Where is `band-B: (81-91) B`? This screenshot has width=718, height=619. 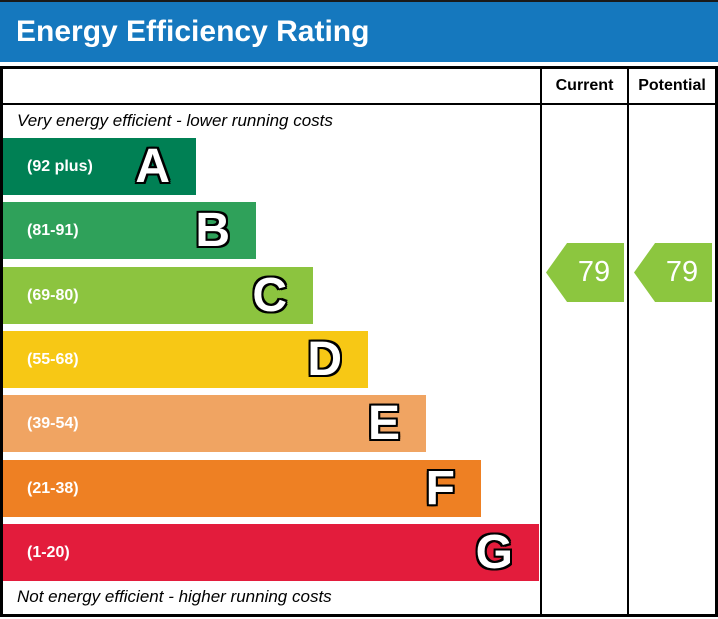 band-B: (81-91) B is located at coordinates (129, 230).